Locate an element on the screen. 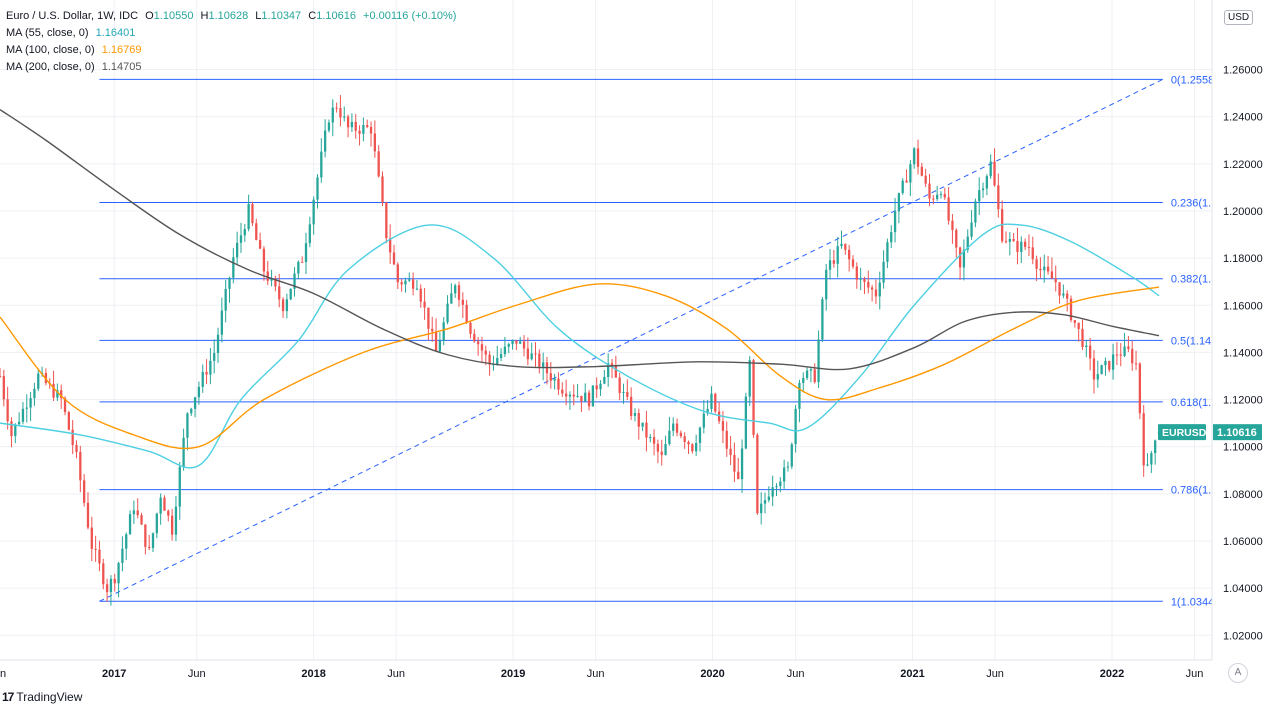 This screenshot has width=1269, height=709. price-tick-label: 1.10000 is located at coordinates (1243, 448).